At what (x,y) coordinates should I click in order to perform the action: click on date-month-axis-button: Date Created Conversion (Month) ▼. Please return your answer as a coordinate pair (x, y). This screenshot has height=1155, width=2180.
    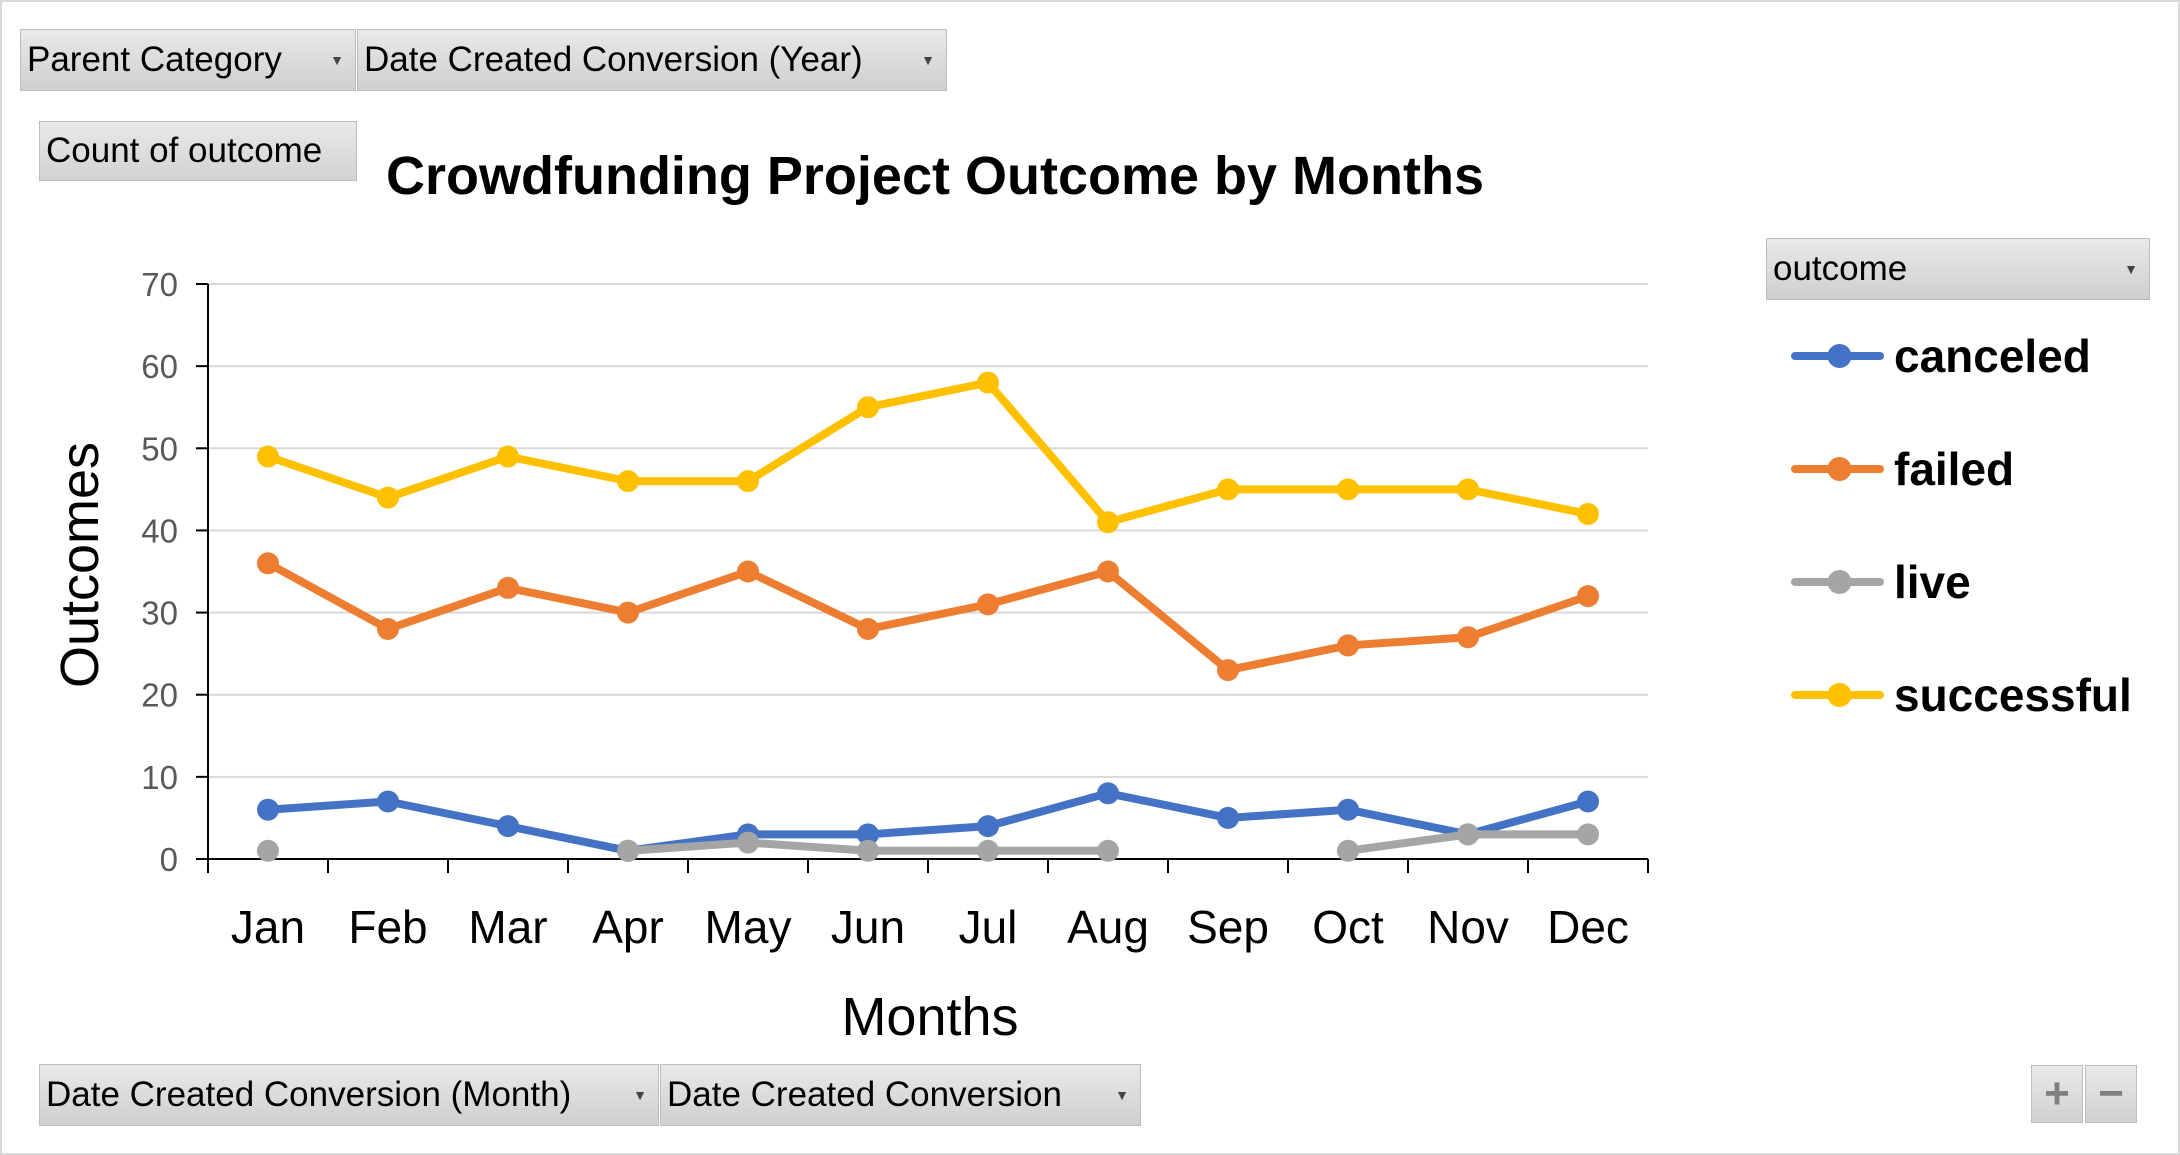
    Looking at the image, I should click on (349, 1095).